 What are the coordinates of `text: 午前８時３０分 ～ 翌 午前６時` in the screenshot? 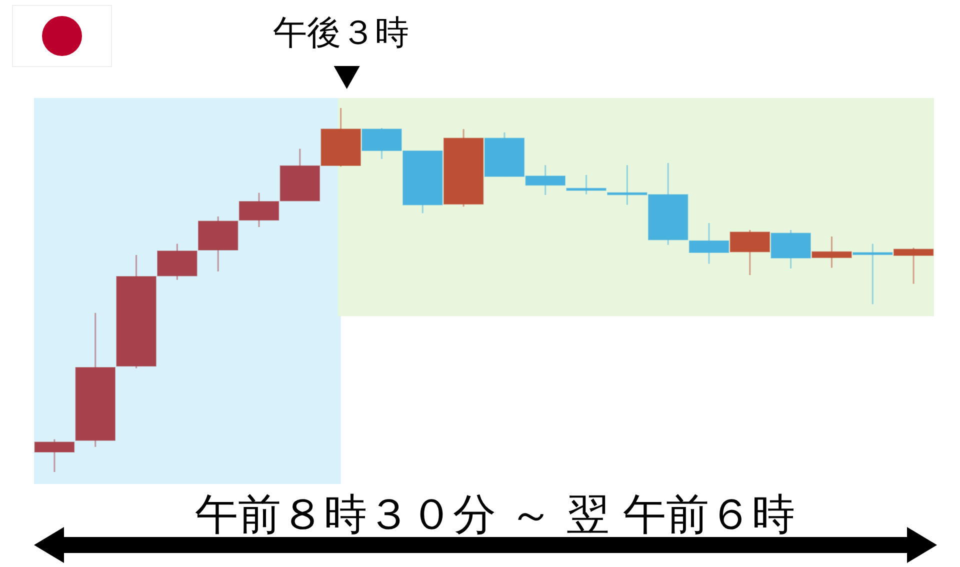 It's located at (495, 515).